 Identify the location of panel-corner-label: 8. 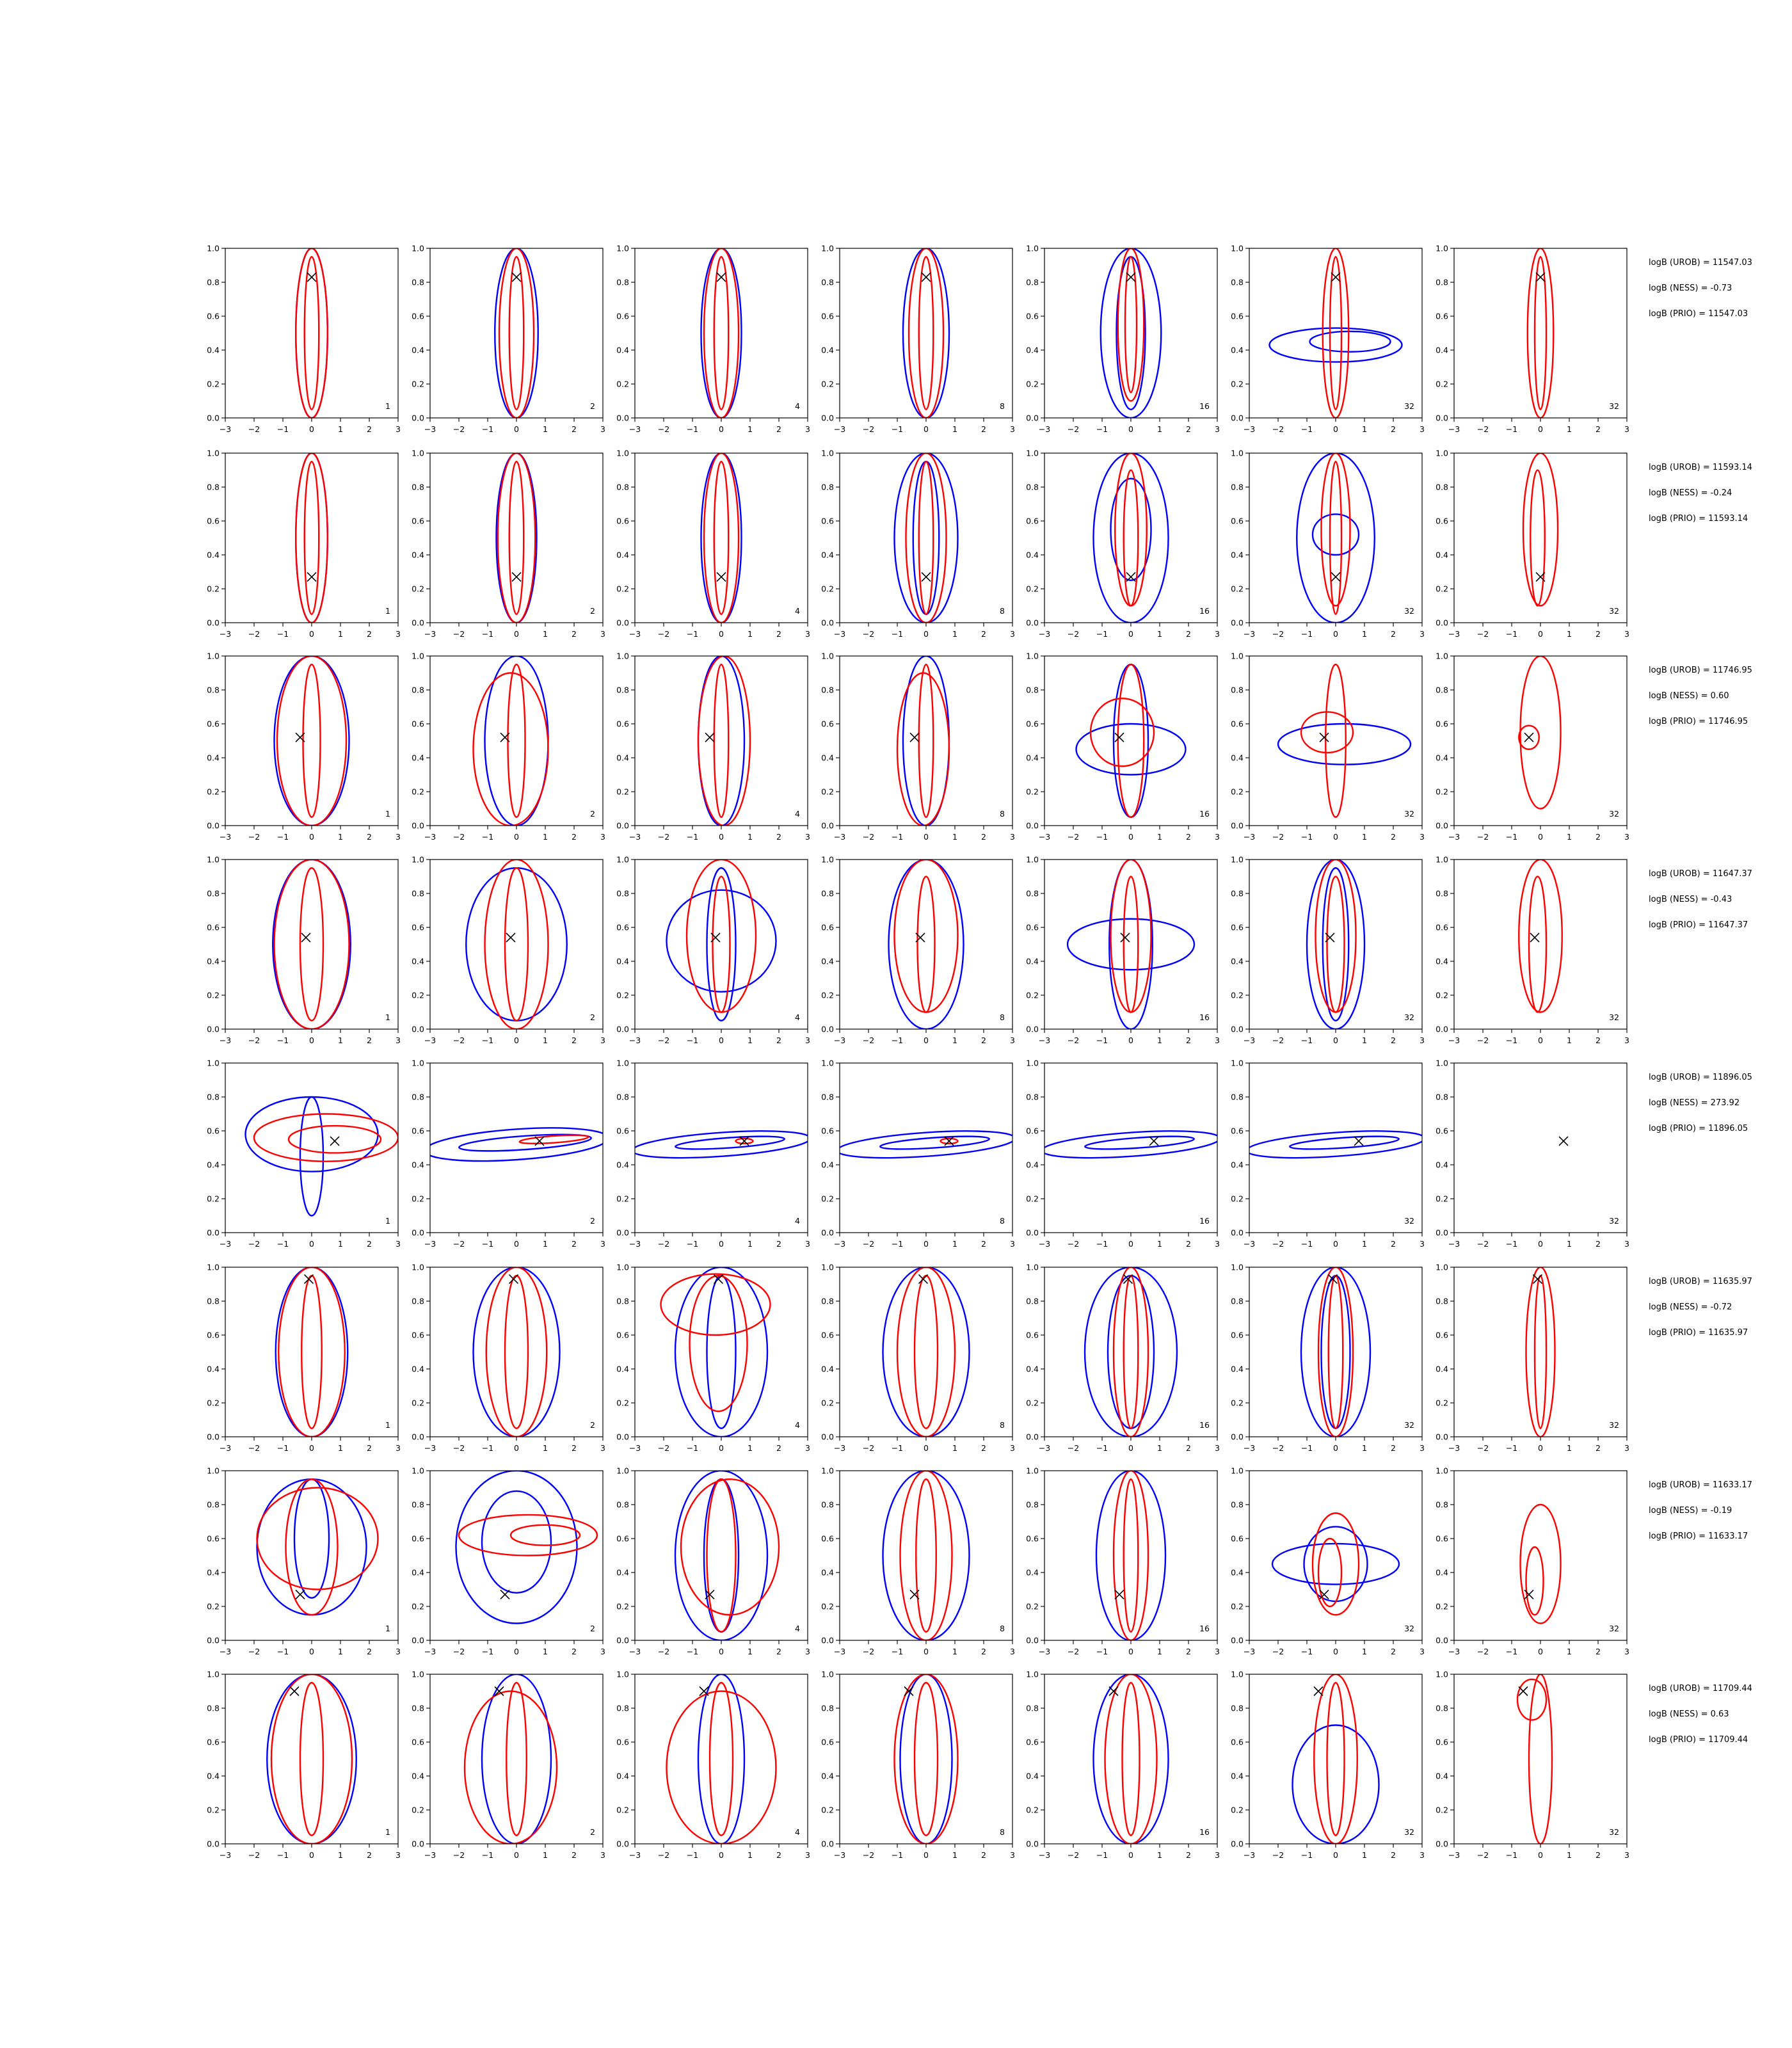
(1002, 406).